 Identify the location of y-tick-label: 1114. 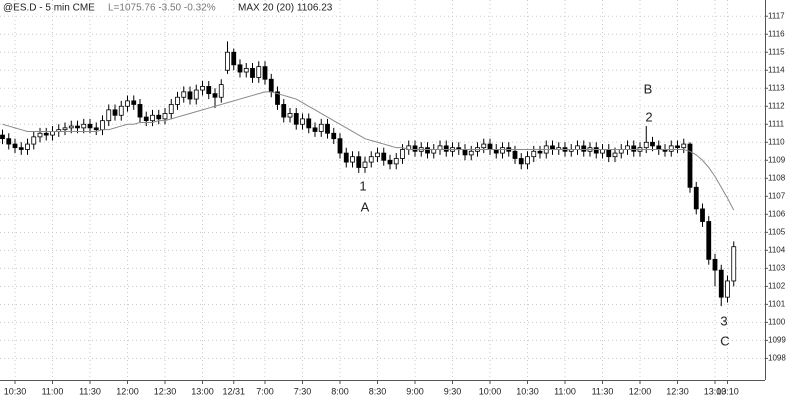
(776, 69).